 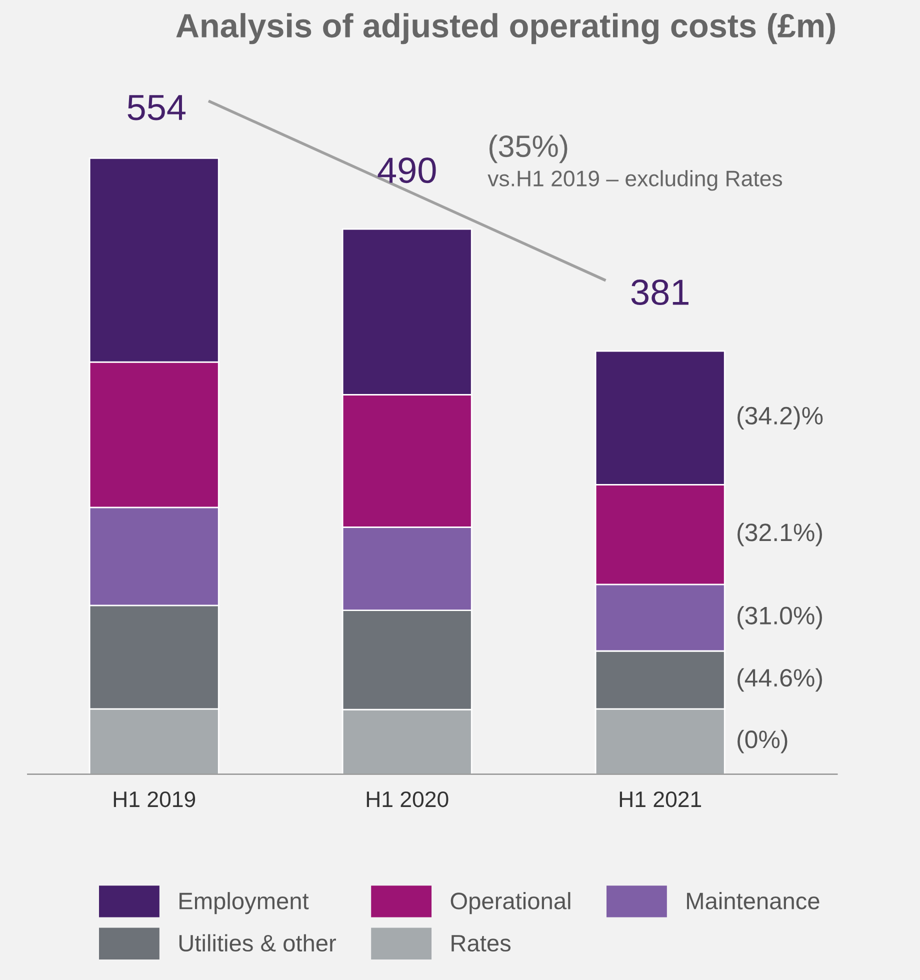 I want to click on annotation: (34.2)%, so click(x=780, y=418).